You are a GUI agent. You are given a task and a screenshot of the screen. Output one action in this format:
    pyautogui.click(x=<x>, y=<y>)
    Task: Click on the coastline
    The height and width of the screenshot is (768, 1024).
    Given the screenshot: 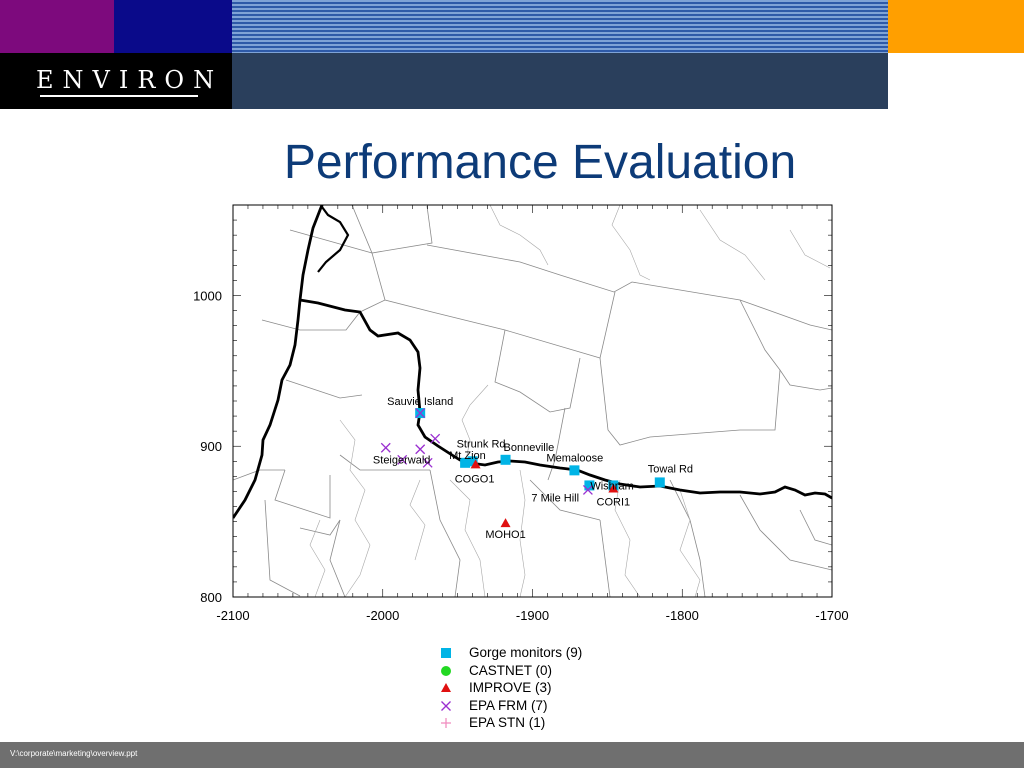 What is the action you would take?
    pyautogui.click(x=278, y=362)
    